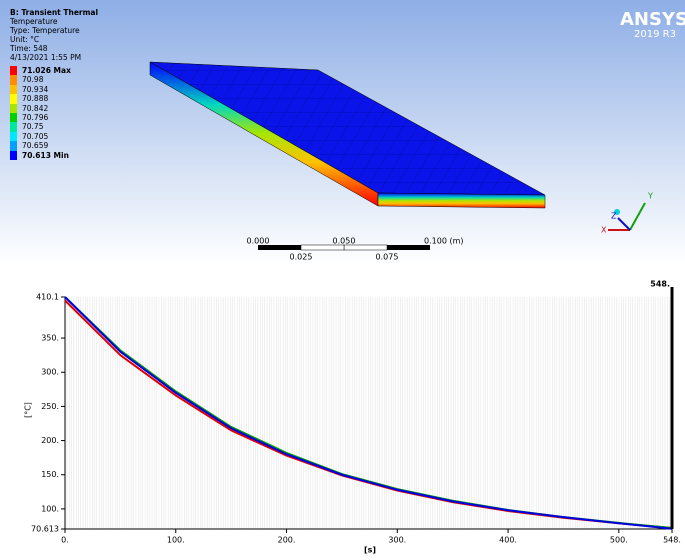 This screenshot has width=685, height=560. What do you see at coordinates (46, 70) in the screenshot?
I see `legend-label: 71.026 Max` at bounding box center [46, 70].